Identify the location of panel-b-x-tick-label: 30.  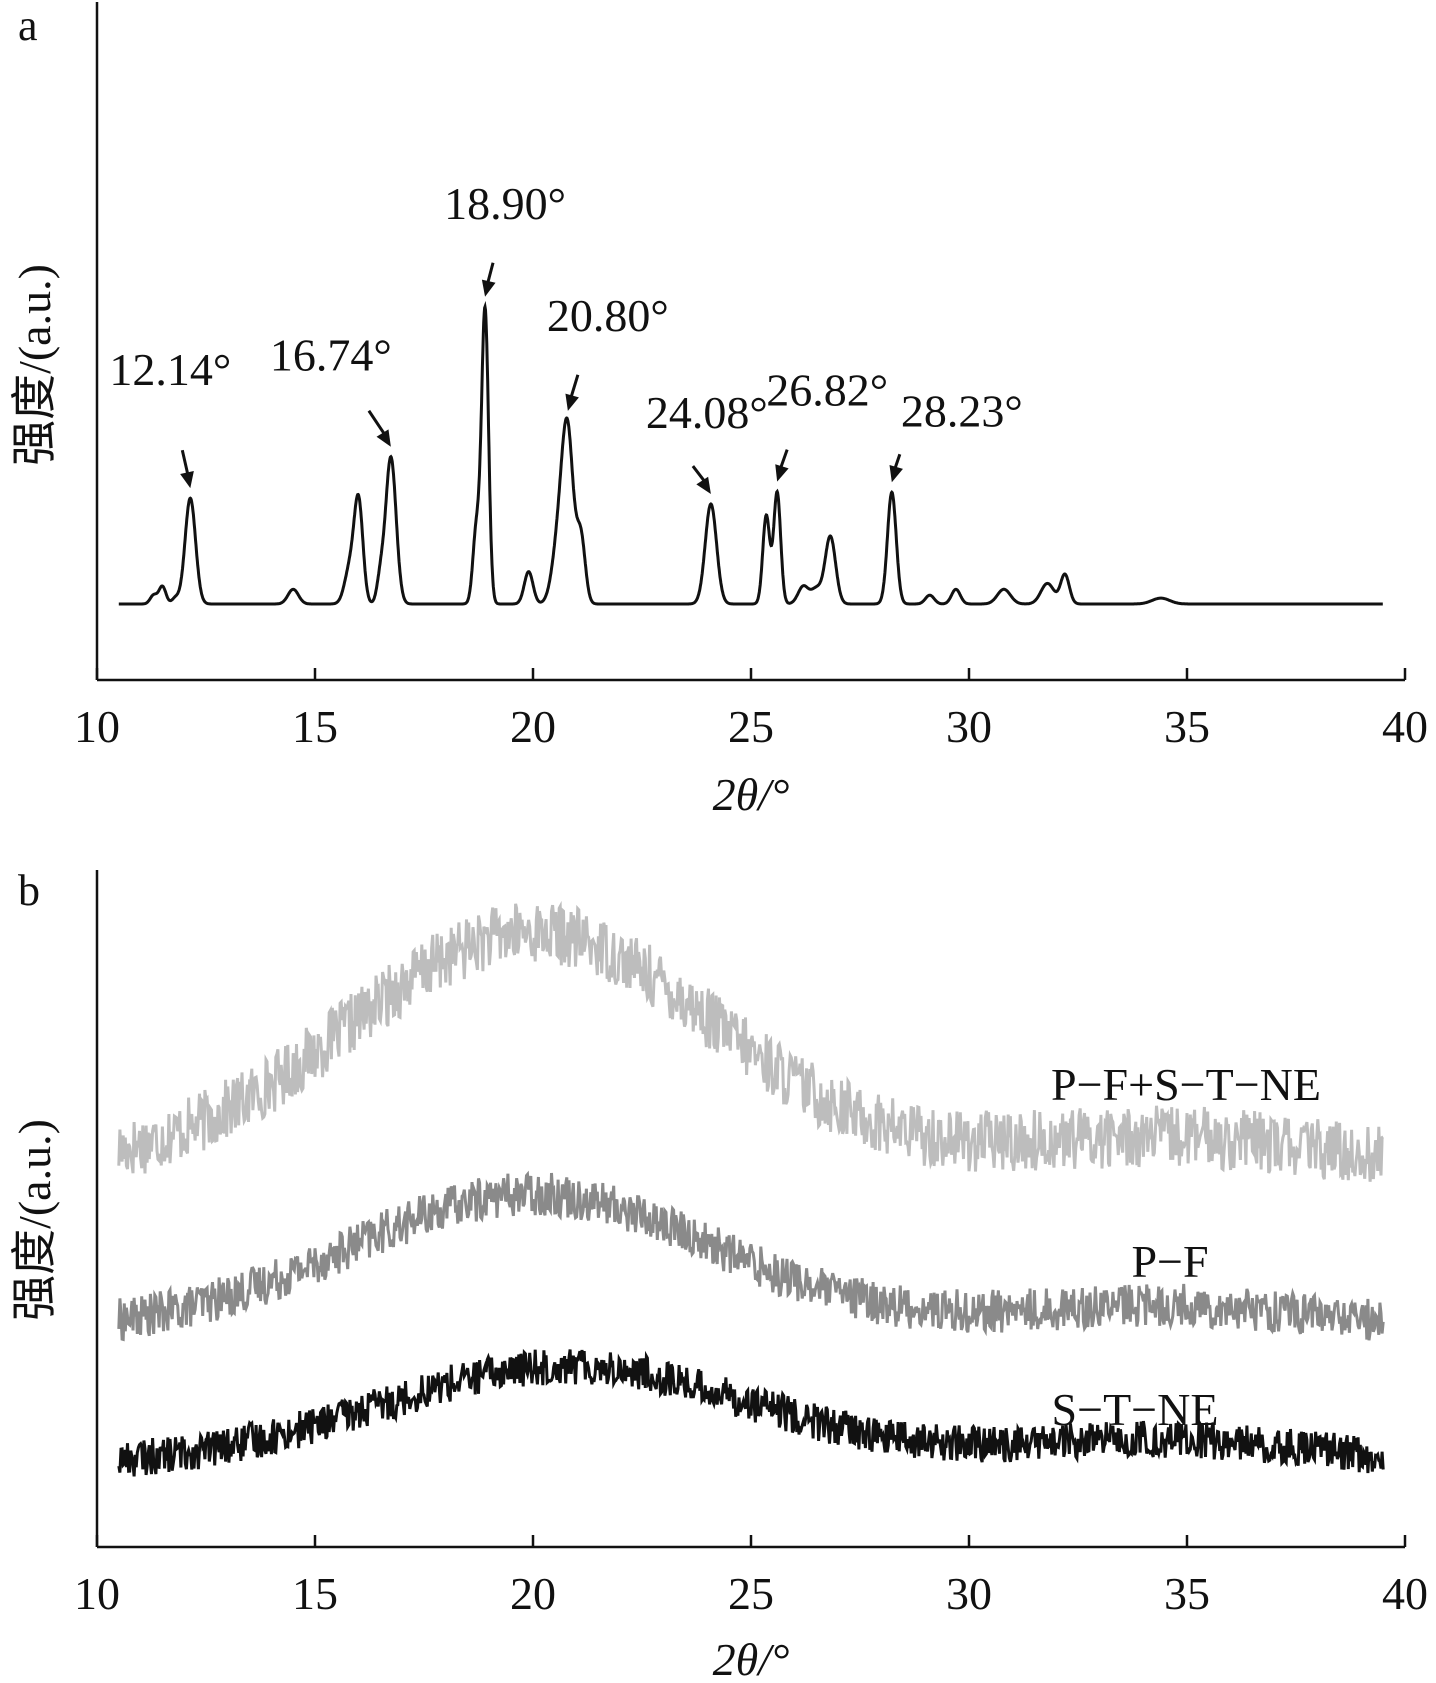
(969, 1593).